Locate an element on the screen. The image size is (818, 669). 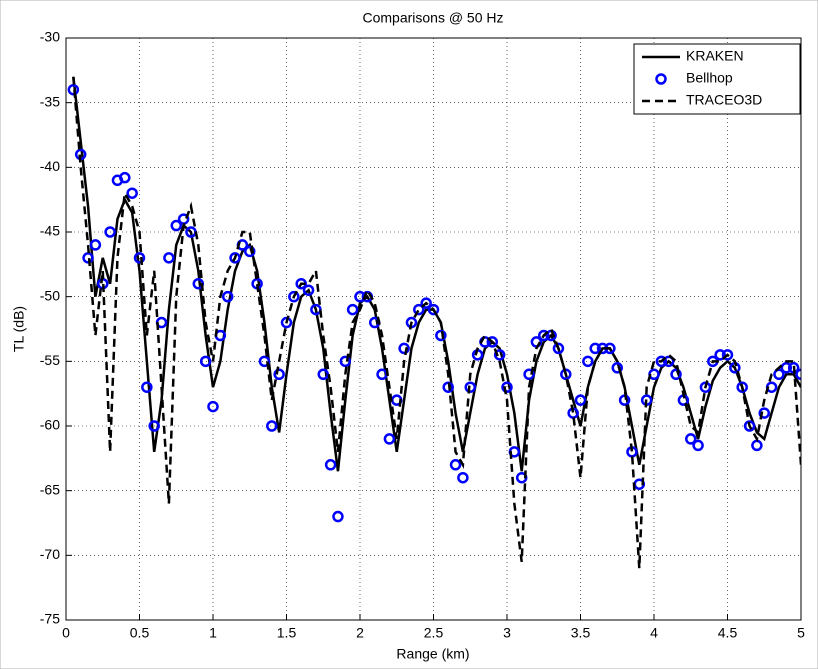
x-tick-label: 0.5 is located at coordinates (140, 633).